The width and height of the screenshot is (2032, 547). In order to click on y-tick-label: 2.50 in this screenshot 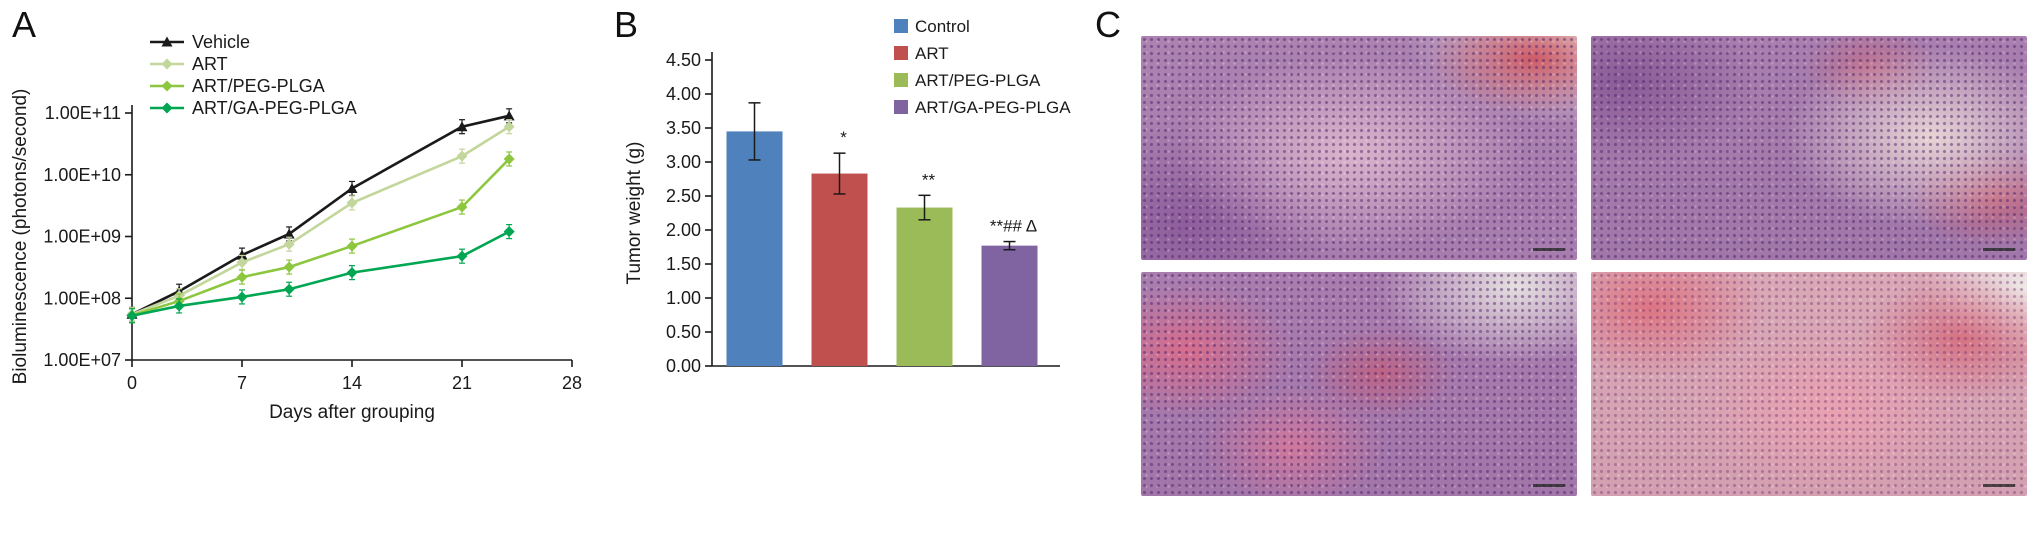, I will do `click(683, 196)`.